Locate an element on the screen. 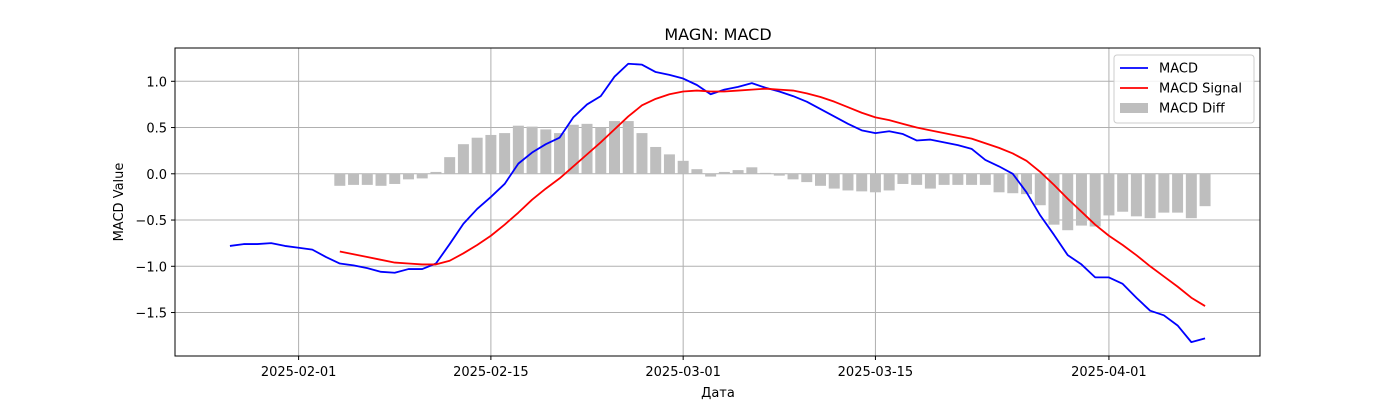 This screenshot has height=400, width=1400. x-tick-label: 2025-03-01 is located at coordinates (683, 372).